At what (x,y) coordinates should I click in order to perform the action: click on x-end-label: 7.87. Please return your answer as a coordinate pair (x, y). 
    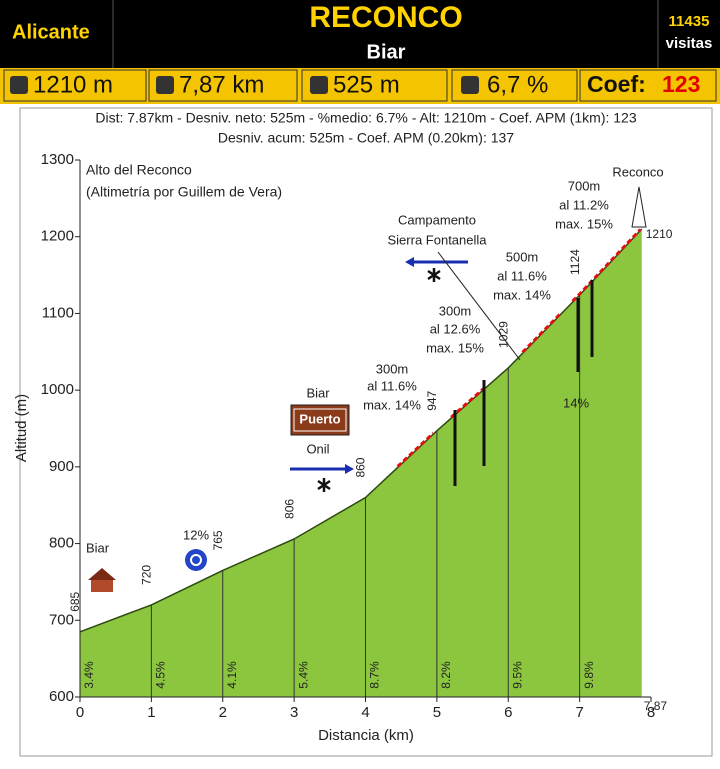
    Looking at the image, I should click on (656, 706).